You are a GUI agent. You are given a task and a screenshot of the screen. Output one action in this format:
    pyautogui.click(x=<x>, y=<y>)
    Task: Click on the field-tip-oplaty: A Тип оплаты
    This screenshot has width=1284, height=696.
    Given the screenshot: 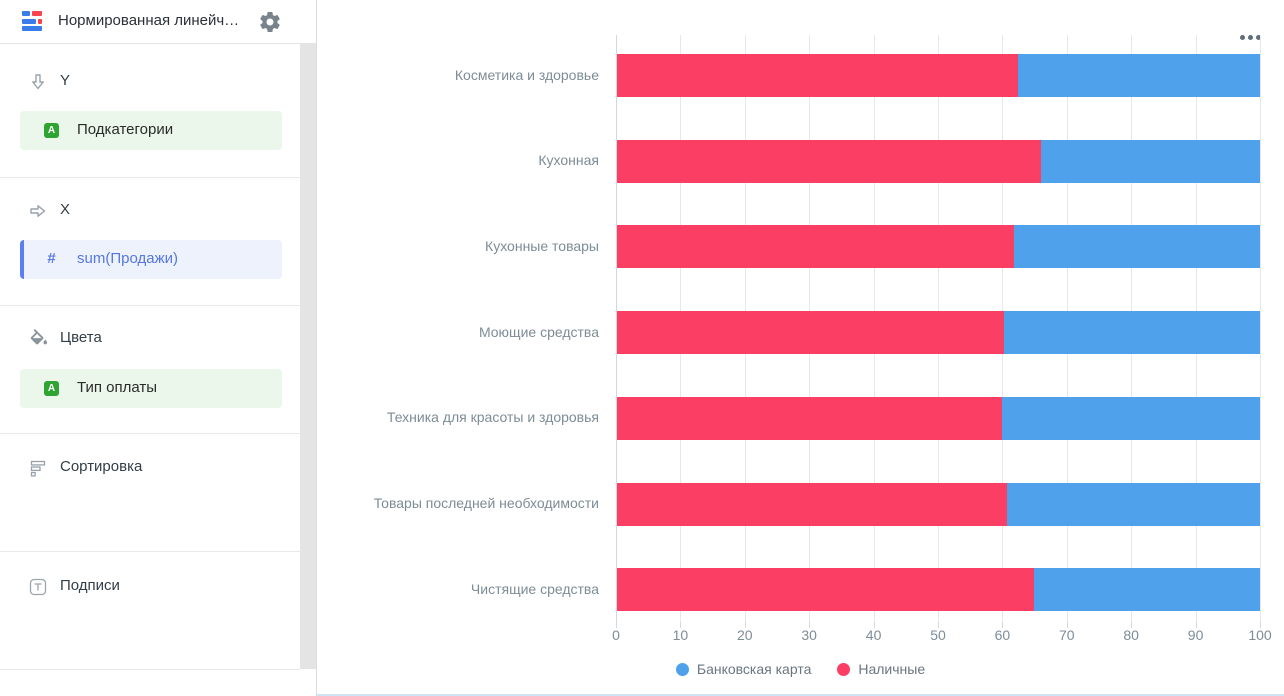 What is the action you would take?
    pyautogui.click(x=151, y=388)
    